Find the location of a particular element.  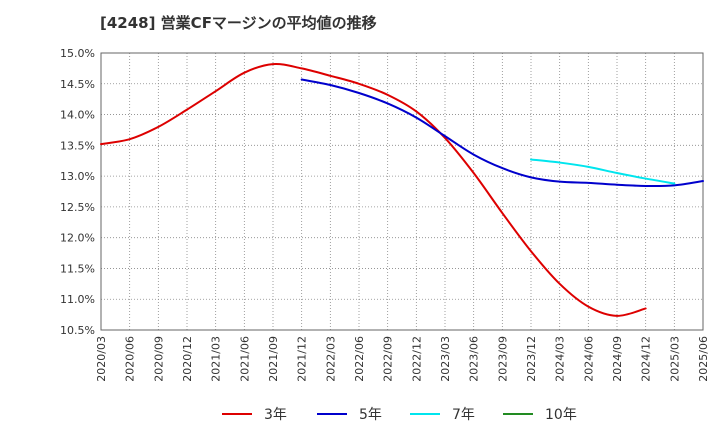

x-tick-label: 2023/03 is located at coordinates (445, 359).